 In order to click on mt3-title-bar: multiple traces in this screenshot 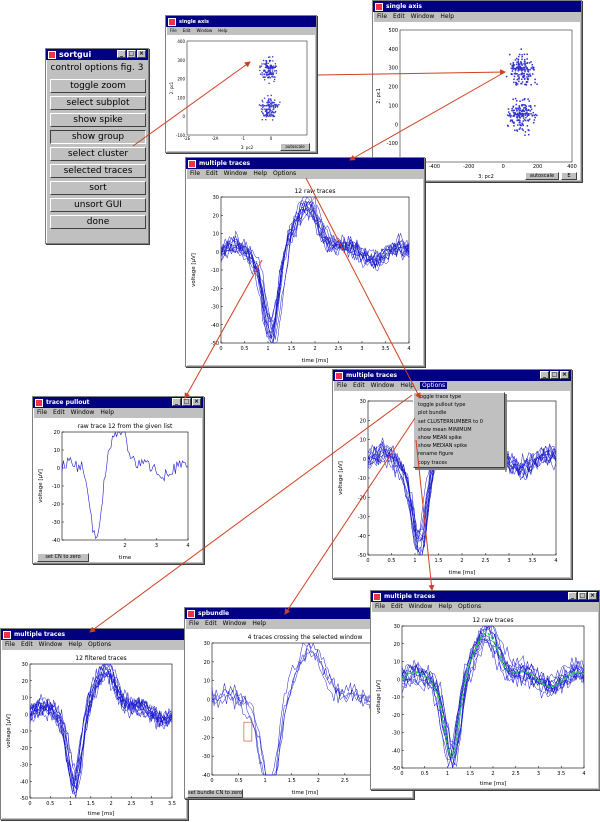, I will do `click(94, 634)`.